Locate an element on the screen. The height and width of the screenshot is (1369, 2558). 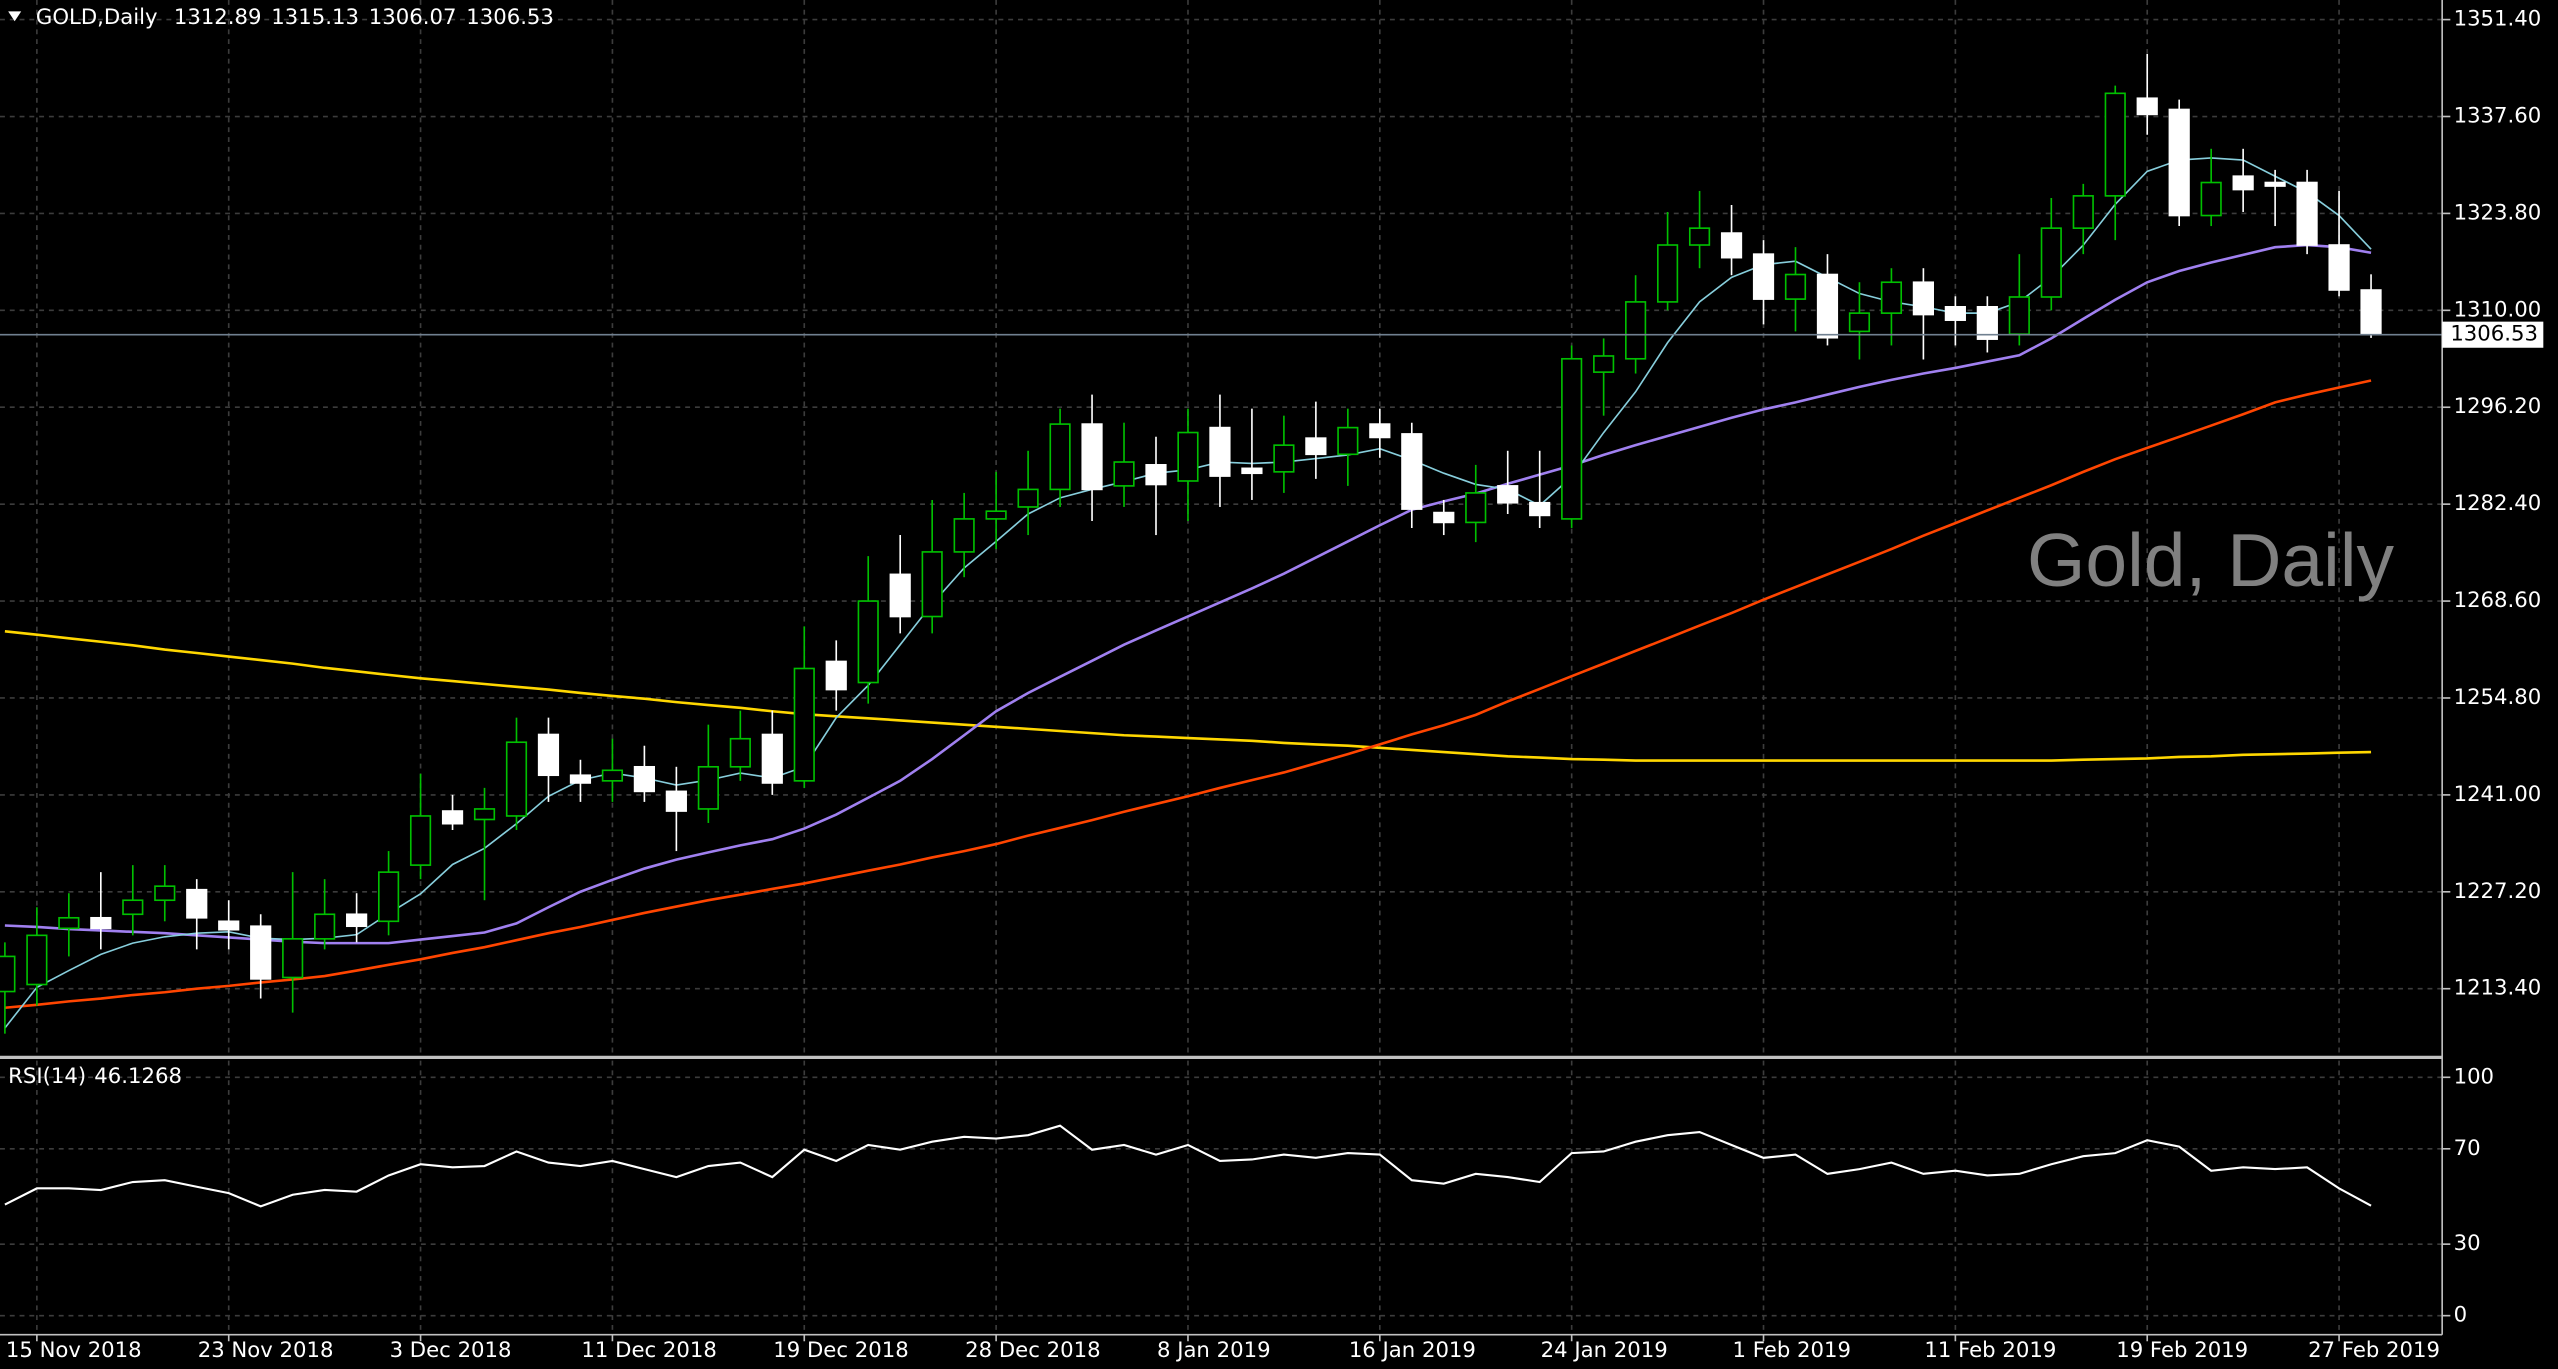
x-tick-label: 19 Dec 2018 is located at coordinates (840, 1350).